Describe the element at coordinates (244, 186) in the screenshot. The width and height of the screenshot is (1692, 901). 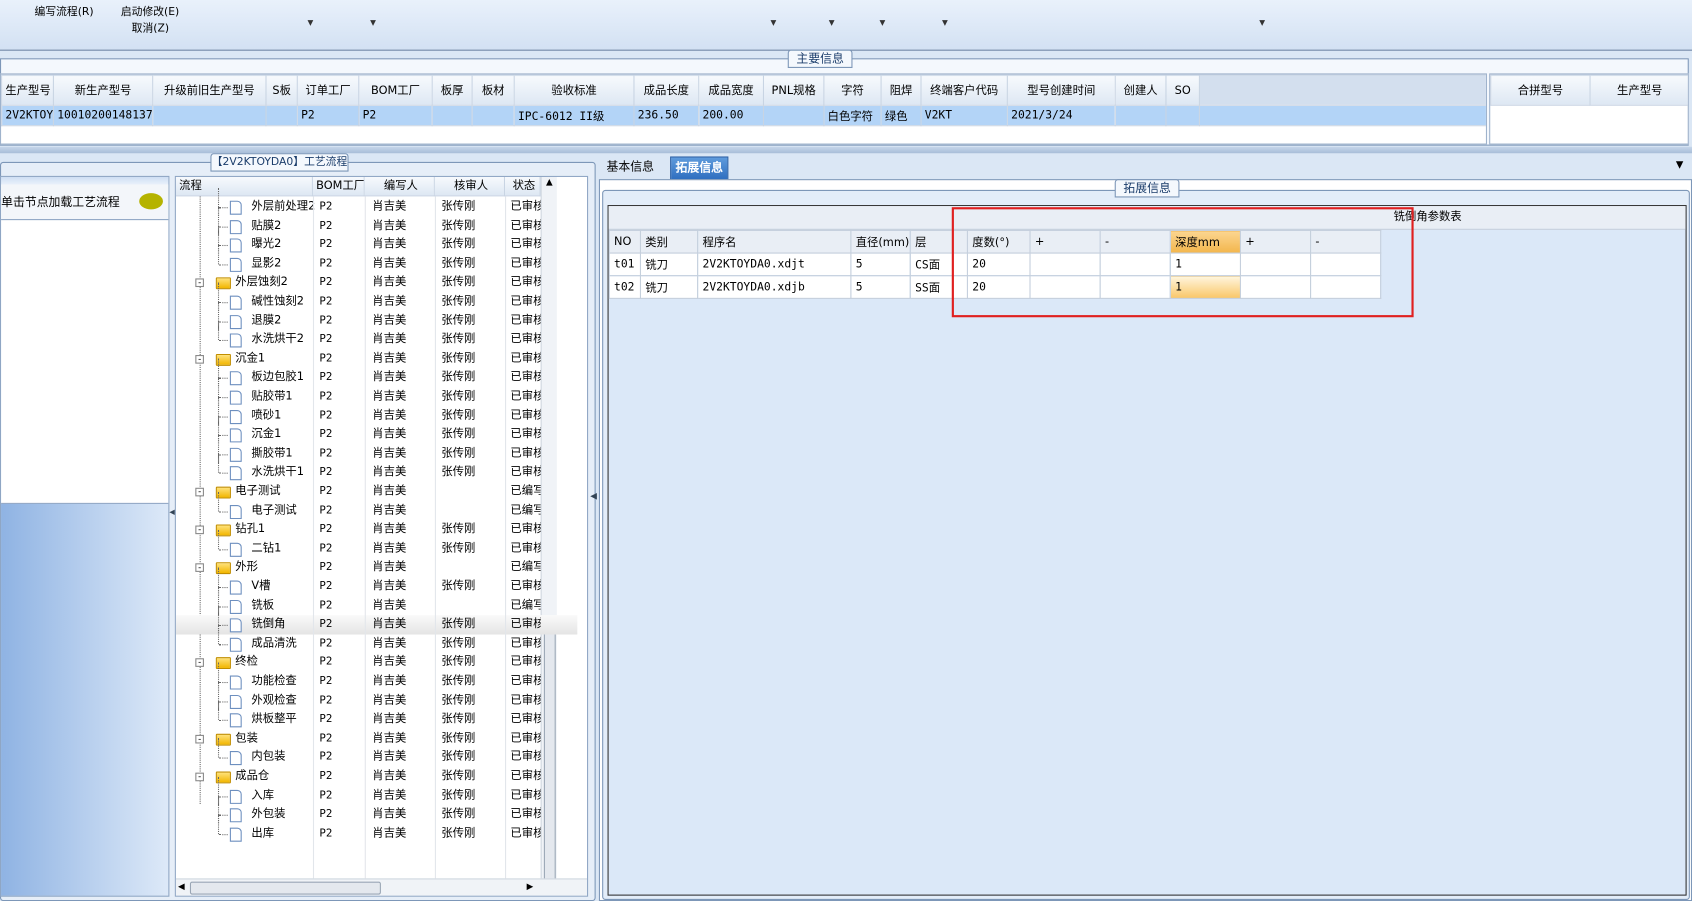
I see `column-header: 流程` at that location.